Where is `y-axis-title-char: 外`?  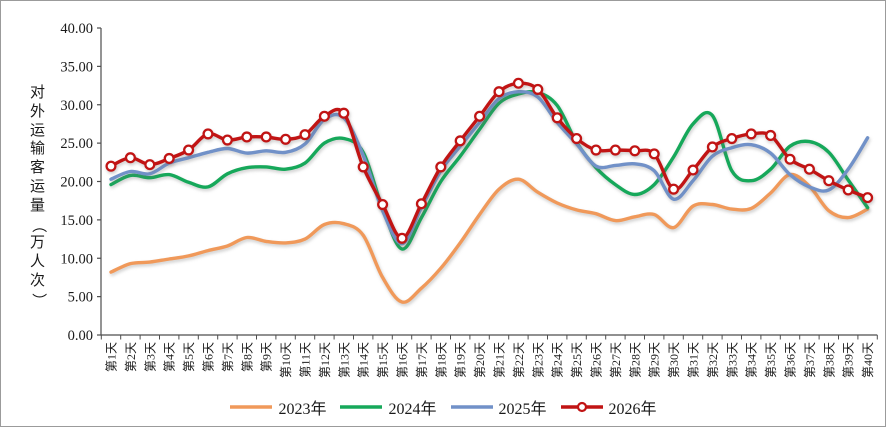 y-axis-title-char: 外 is located at coordinates (38, 111).